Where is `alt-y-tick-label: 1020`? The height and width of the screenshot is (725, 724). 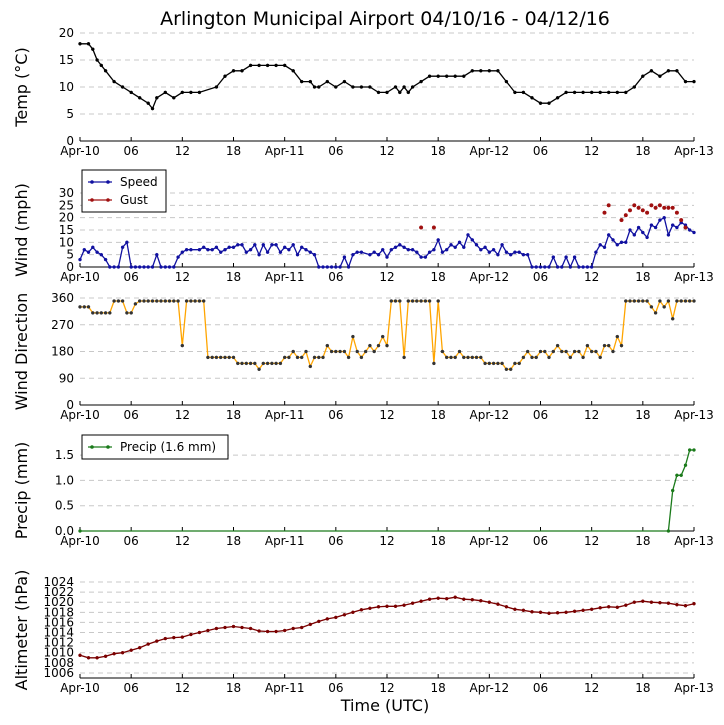
alt-y-tick-label: 1020 is located at coordinates (58, 602).